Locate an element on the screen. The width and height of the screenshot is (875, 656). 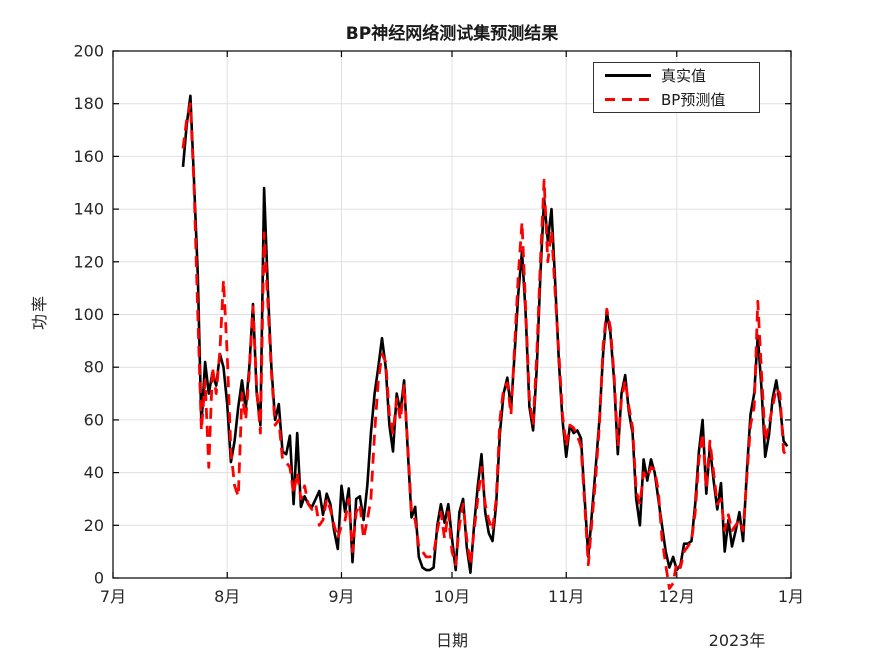
x-tick-label: 1月 is located at coordinates (791, 596).